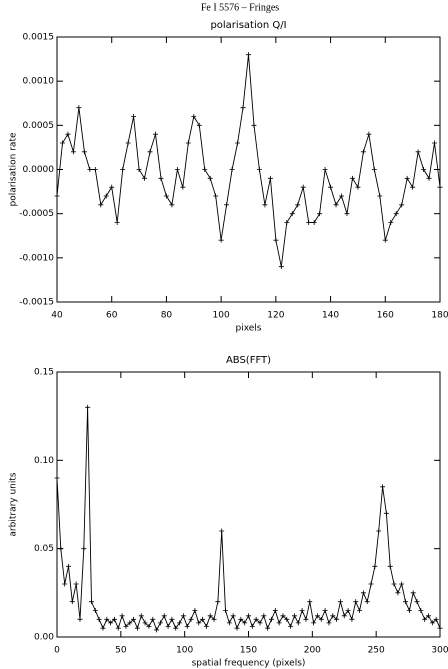  What do you see at coordinates (14, 504) in the screenshot?
I see `y-axis-label: arbitrary units` at bounding box center [14, 504].